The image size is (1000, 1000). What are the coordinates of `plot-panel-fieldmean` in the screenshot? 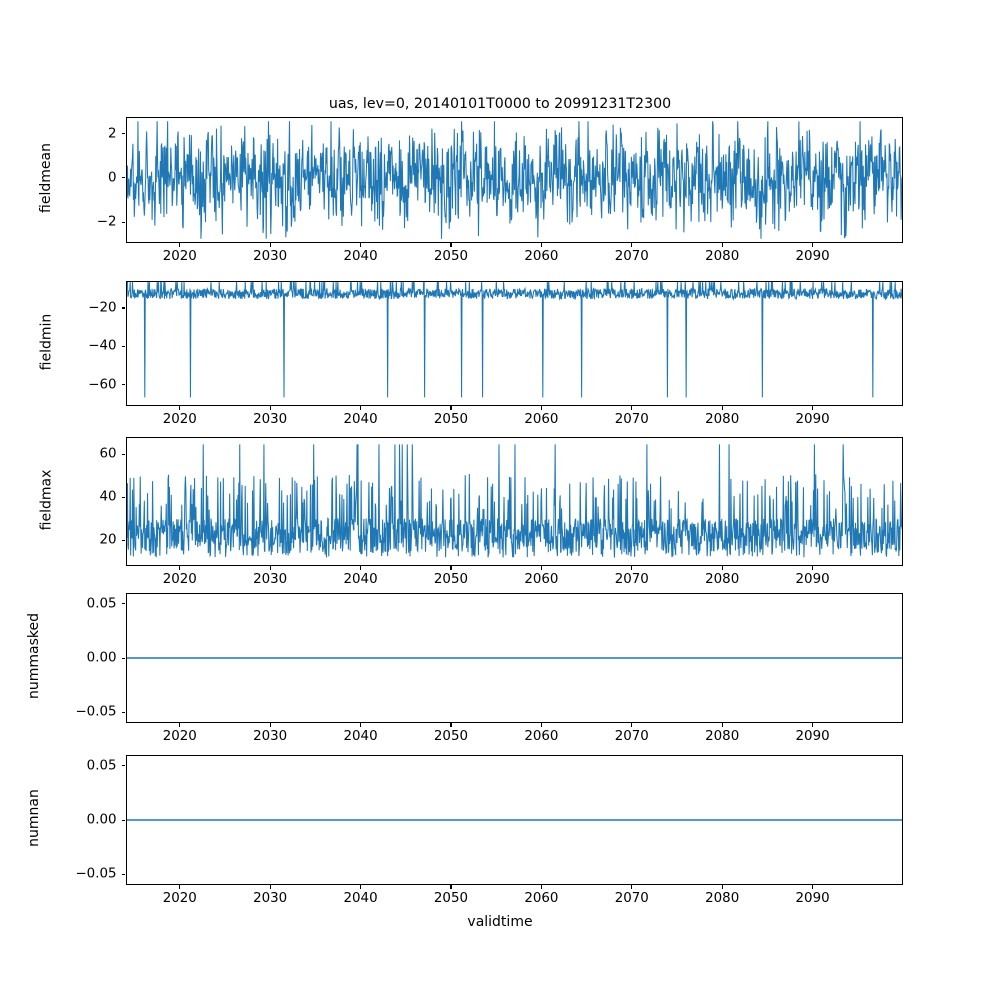 It's located at (514, 180).